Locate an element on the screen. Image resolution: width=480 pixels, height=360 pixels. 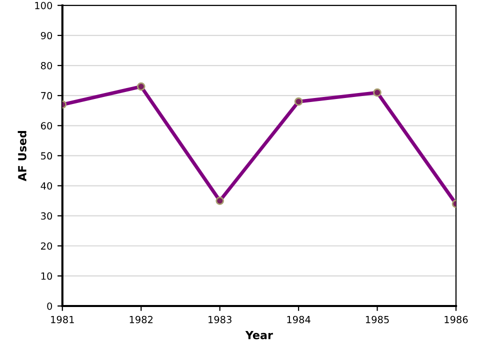
y-axis-title: AF Used is located at coordinates (22, 156).